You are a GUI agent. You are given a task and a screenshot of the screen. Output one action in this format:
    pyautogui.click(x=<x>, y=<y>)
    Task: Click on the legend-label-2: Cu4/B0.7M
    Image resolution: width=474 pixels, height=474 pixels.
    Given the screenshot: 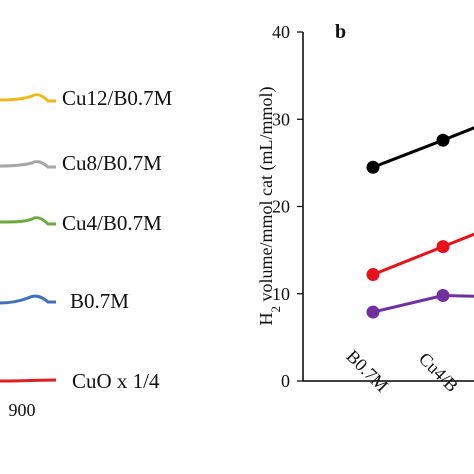 What is the action you would take?
    pyautogui.click(x=112, y=223)
    